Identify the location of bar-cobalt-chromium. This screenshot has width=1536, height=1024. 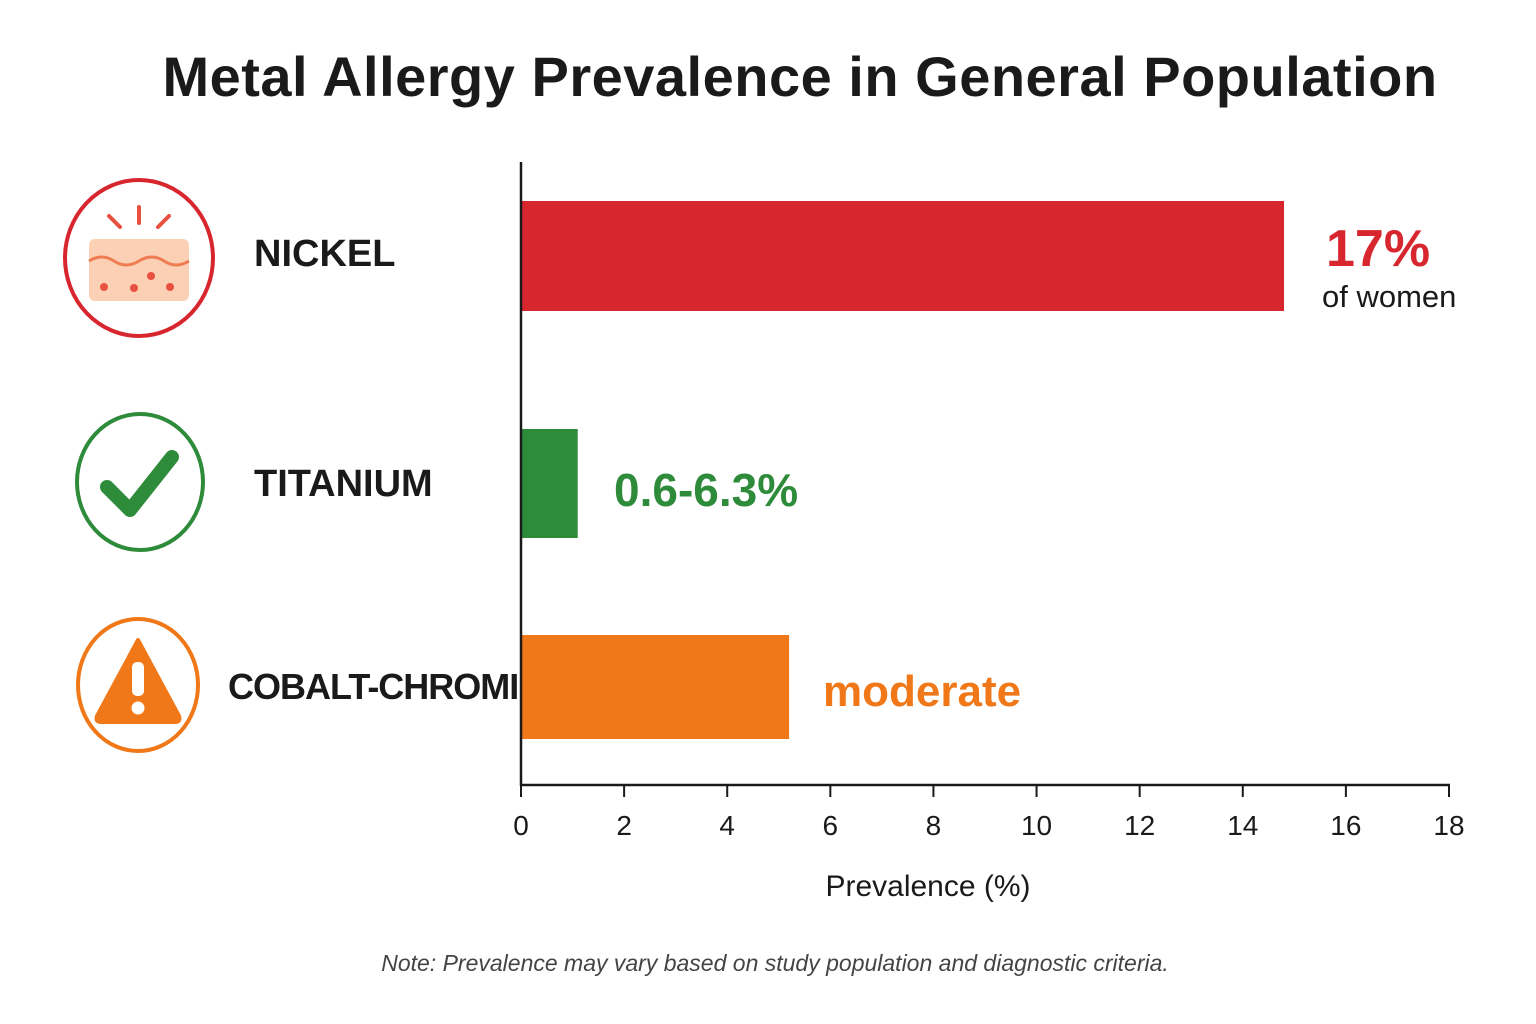
(655, 687).